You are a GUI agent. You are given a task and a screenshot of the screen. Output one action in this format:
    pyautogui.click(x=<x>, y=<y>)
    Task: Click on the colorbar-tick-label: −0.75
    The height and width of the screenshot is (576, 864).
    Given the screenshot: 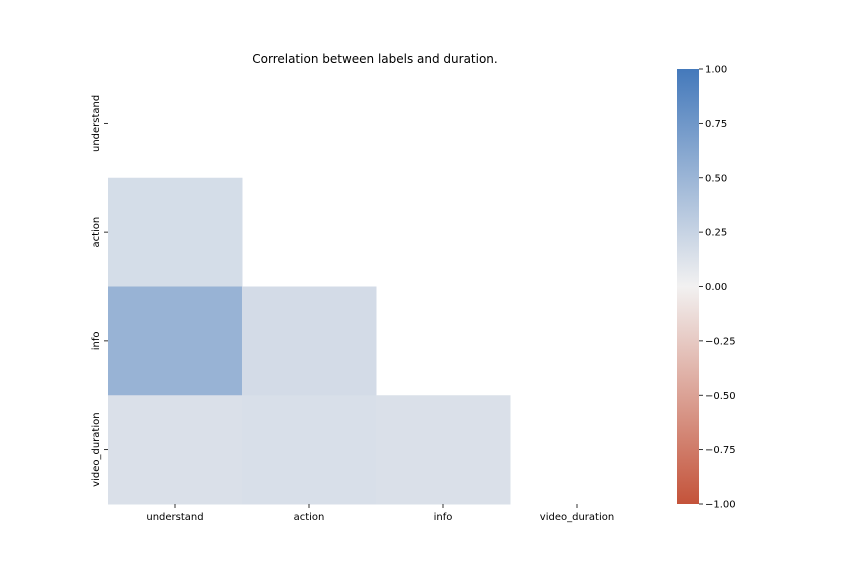 What is the action you would take?
    pyautogui.click(x=720, y=450)
    